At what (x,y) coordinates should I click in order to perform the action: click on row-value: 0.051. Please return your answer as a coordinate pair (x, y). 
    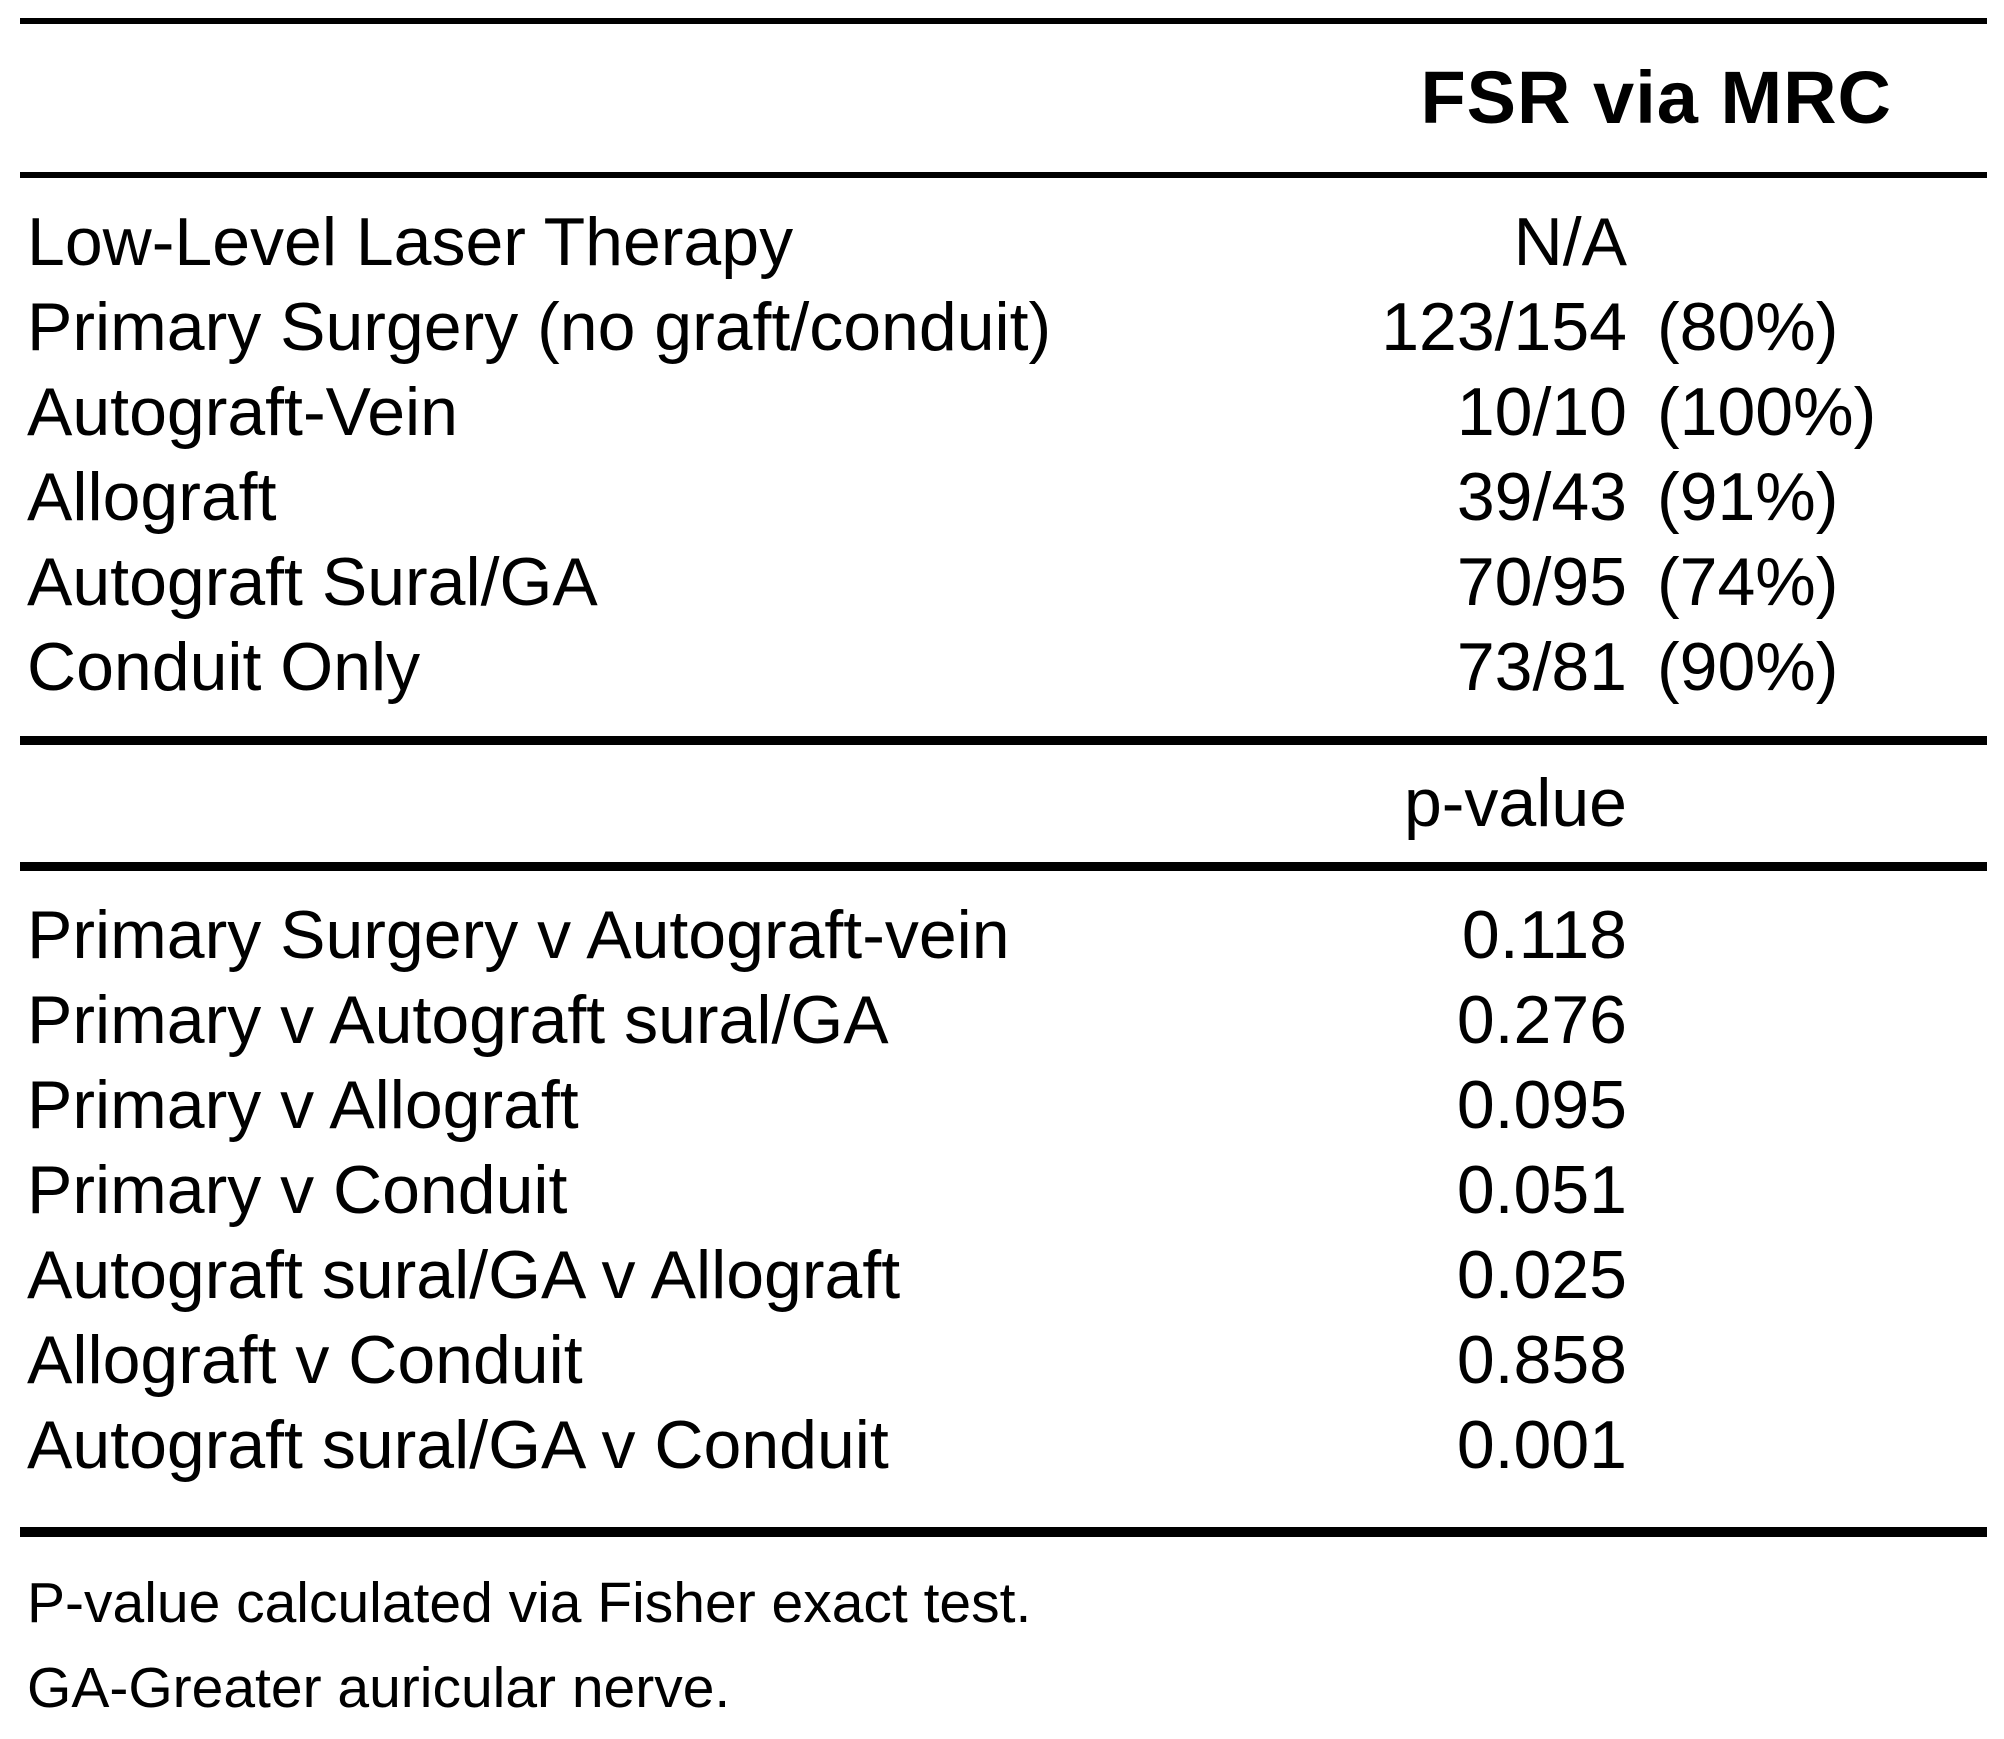
    Looking at the image, I should click on (1541, 1190).